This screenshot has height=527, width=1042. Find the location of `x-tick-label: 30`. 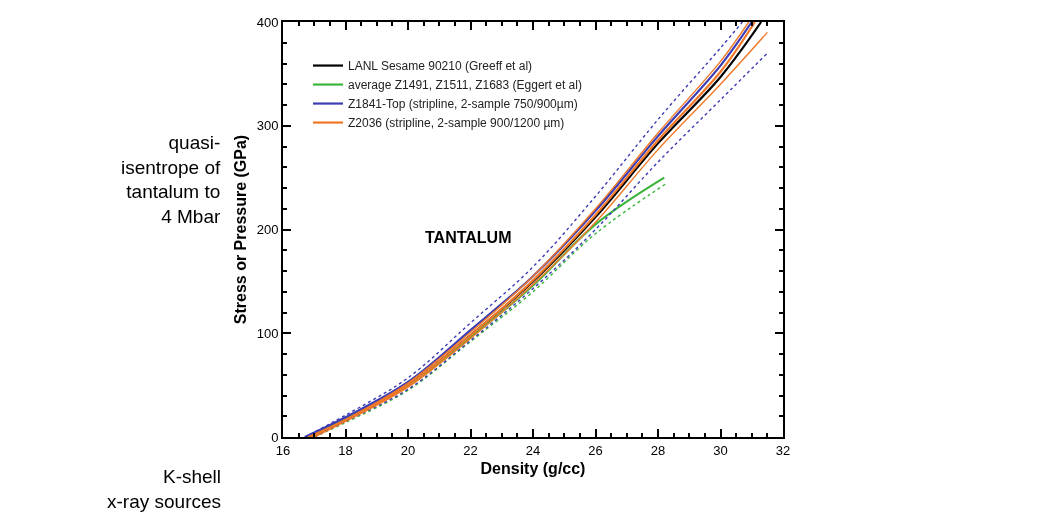

x-tick-label: 30 is located at coordinates (720, 450).